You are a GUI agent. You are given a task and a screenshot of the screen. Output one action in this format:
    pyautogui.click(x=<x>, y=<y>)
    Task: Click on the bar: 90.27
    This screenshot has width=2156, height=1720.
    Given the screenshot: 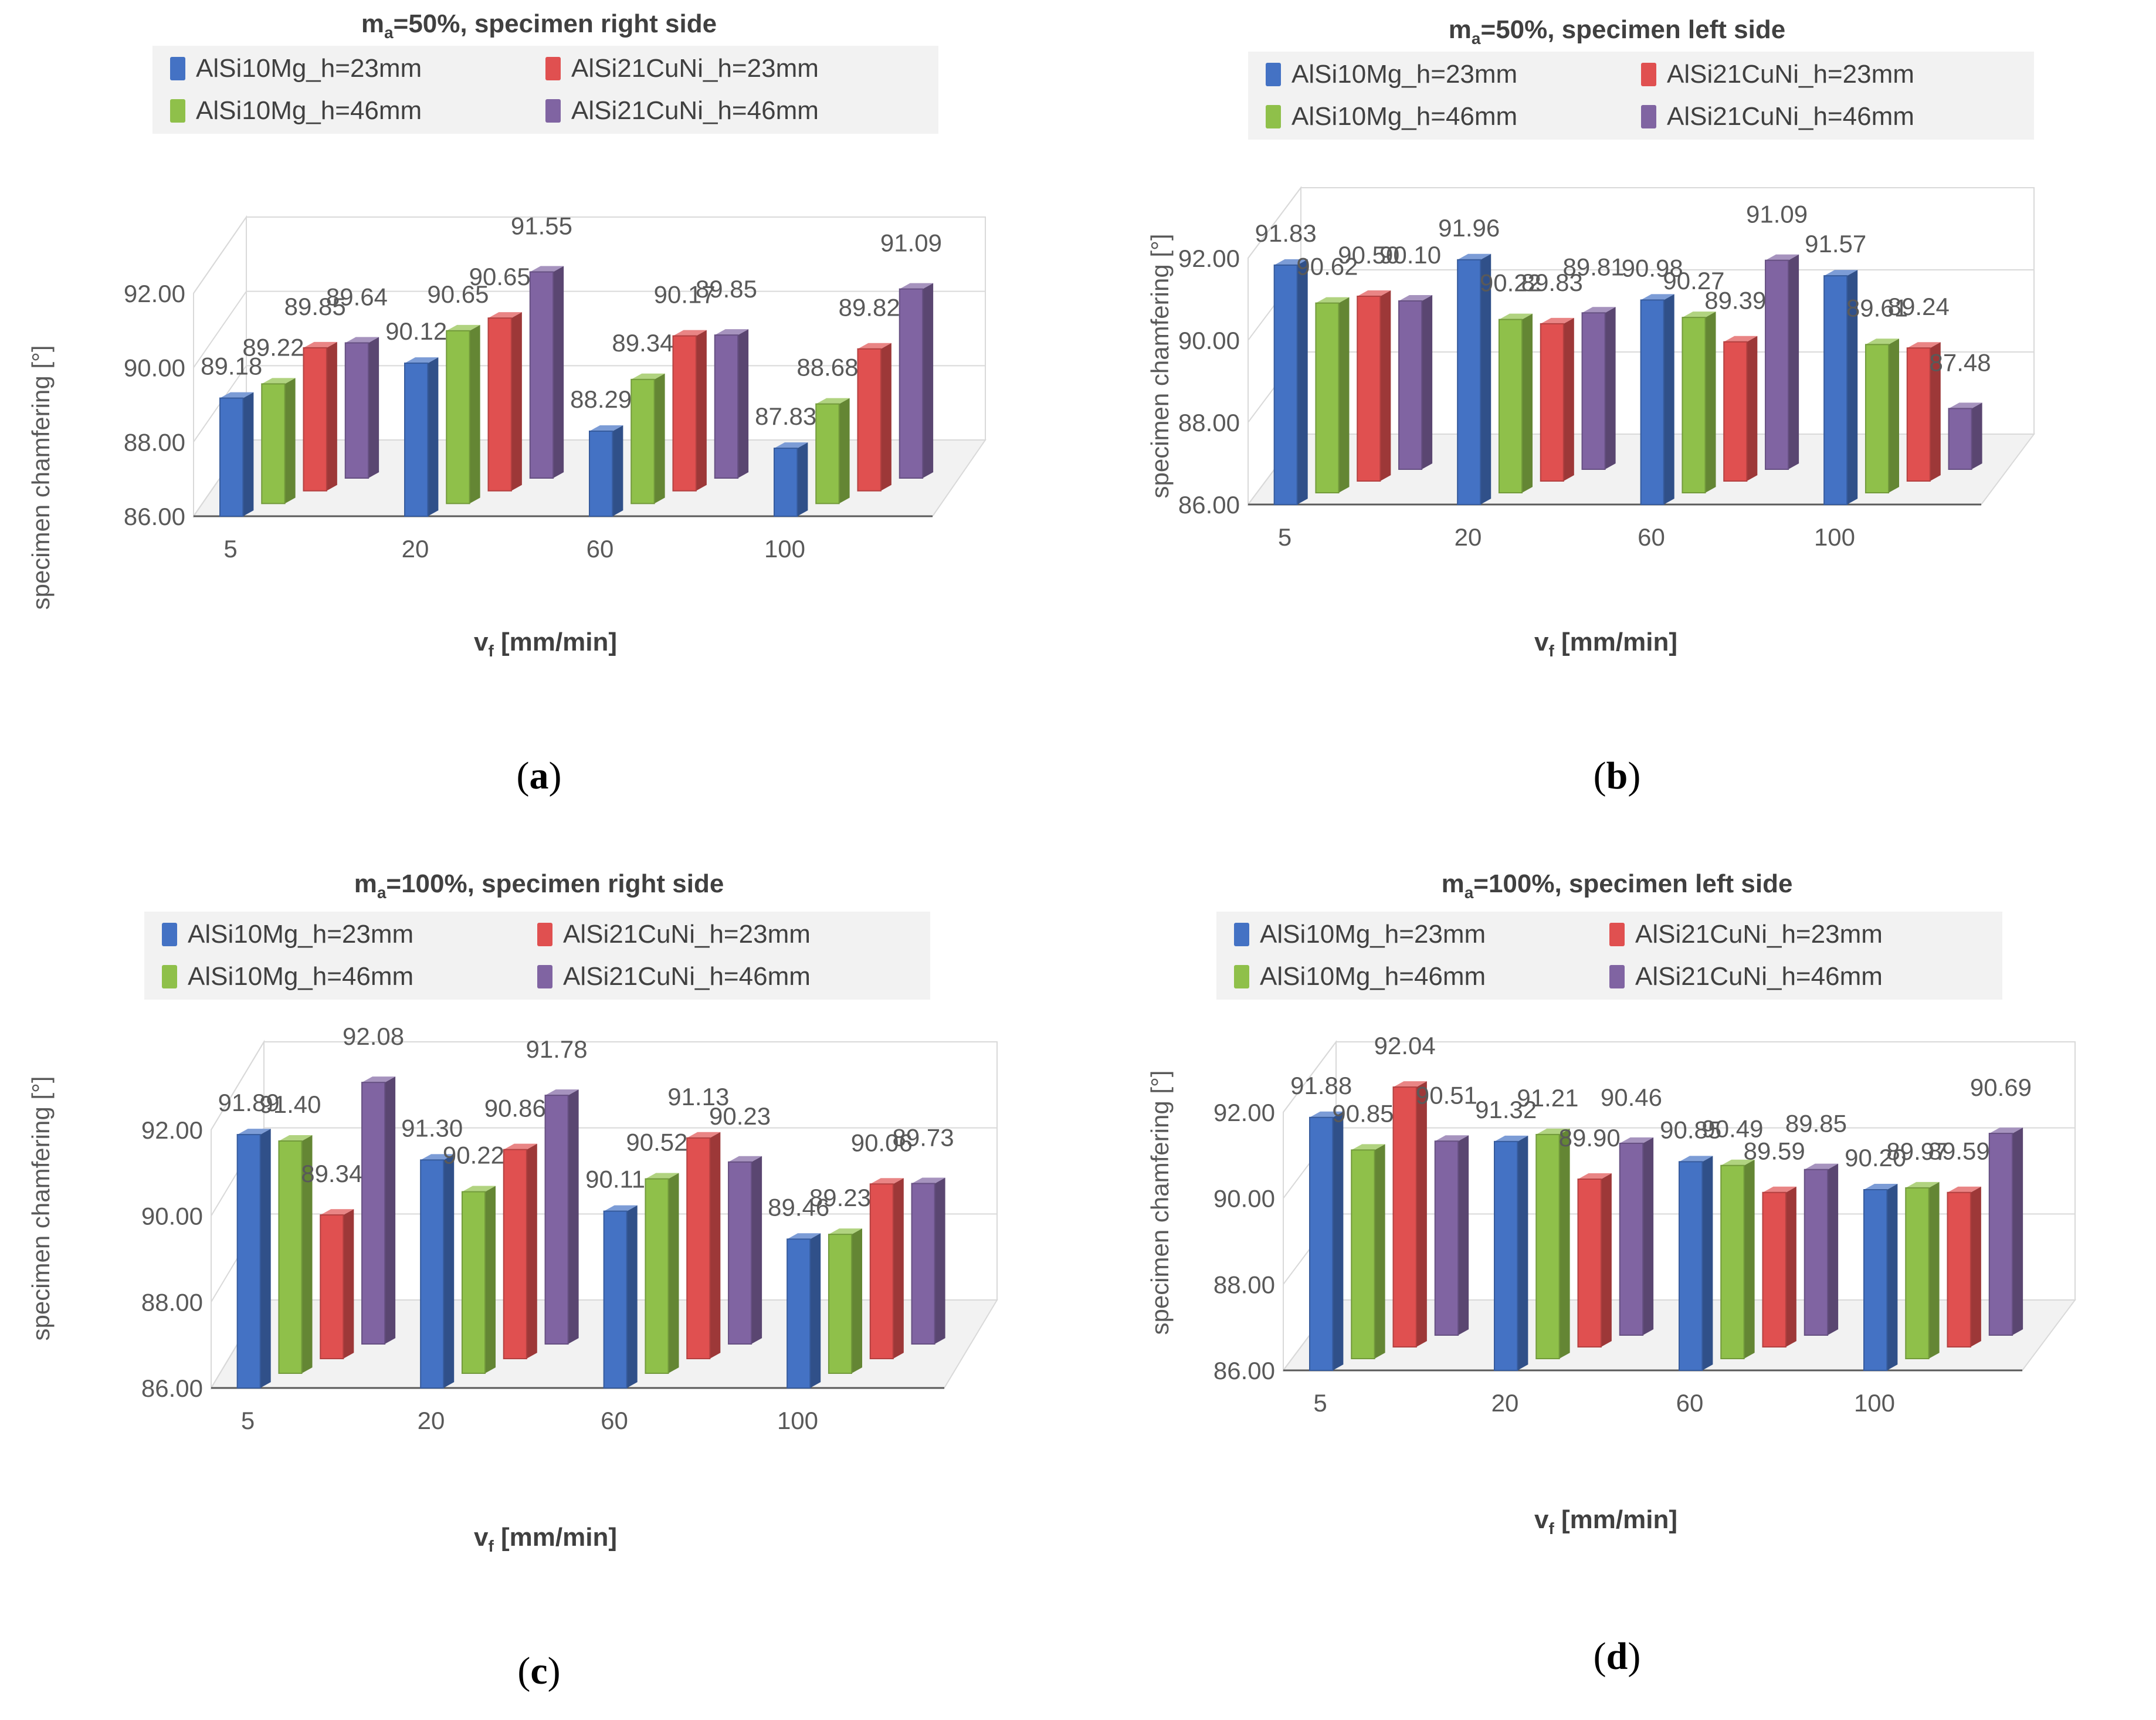 What is the action you would take?
    pyautogui.click(x=1694, y=380)
    